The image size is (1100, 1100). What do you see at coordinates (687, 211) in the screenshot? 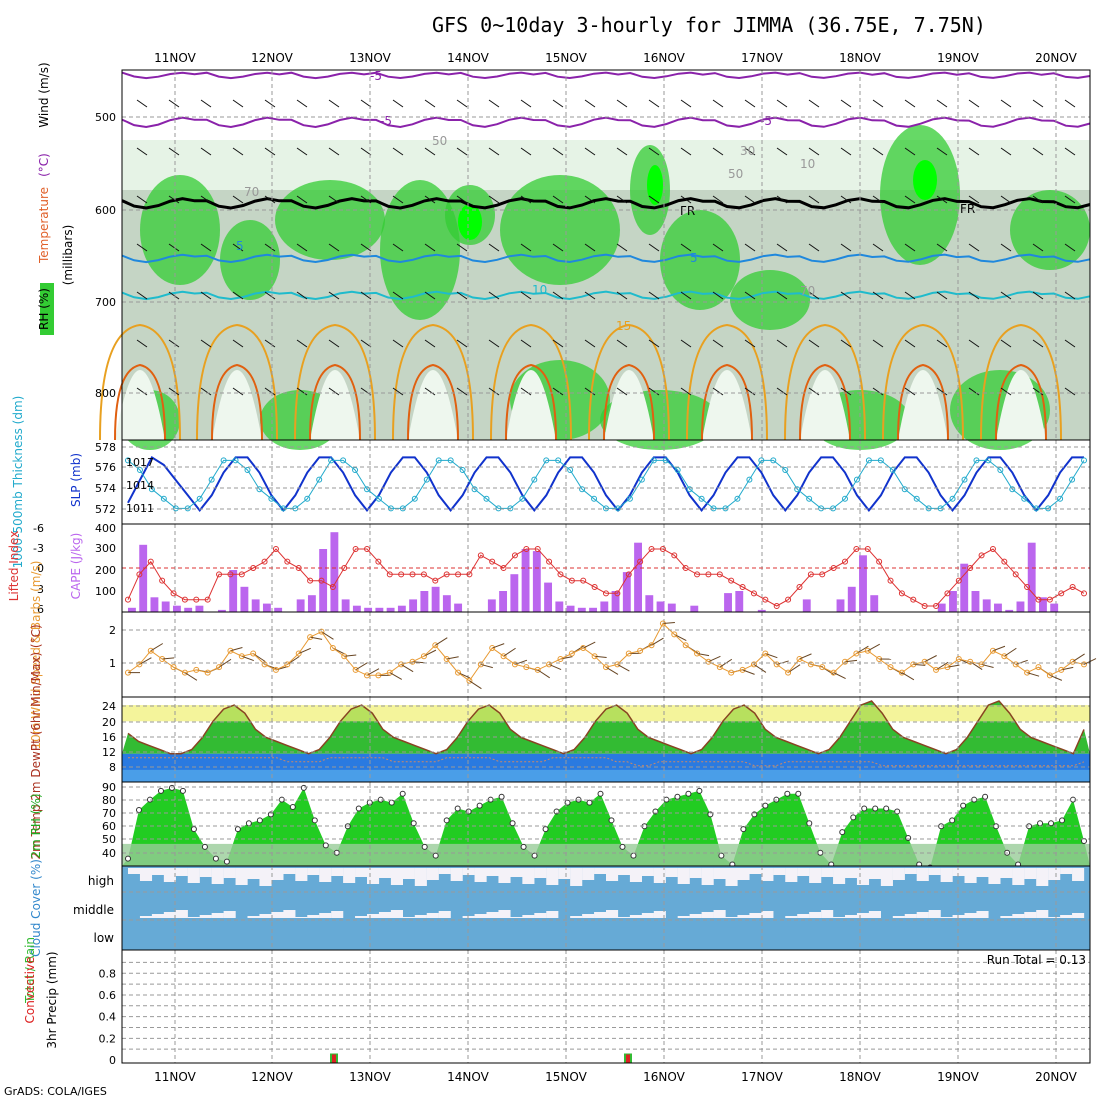
I see `contour-label: FR` at bounding box center [687, 211].